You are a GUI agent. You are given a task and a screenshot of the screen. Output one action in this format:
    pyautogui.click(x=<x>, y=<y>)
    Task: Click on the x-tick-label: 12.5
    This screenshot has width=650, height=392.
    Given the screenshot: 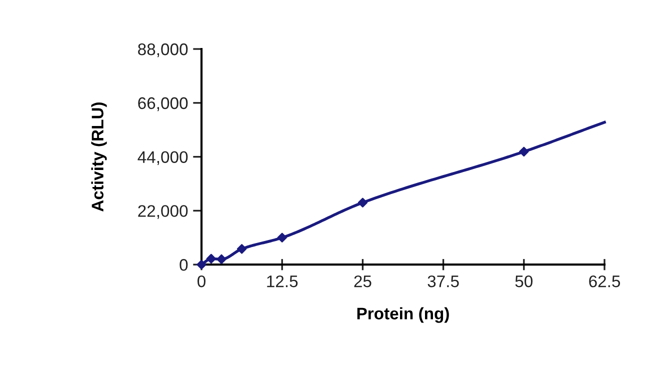 What is the action you would take?
    pyautogui.click(x=282, y=281)
    